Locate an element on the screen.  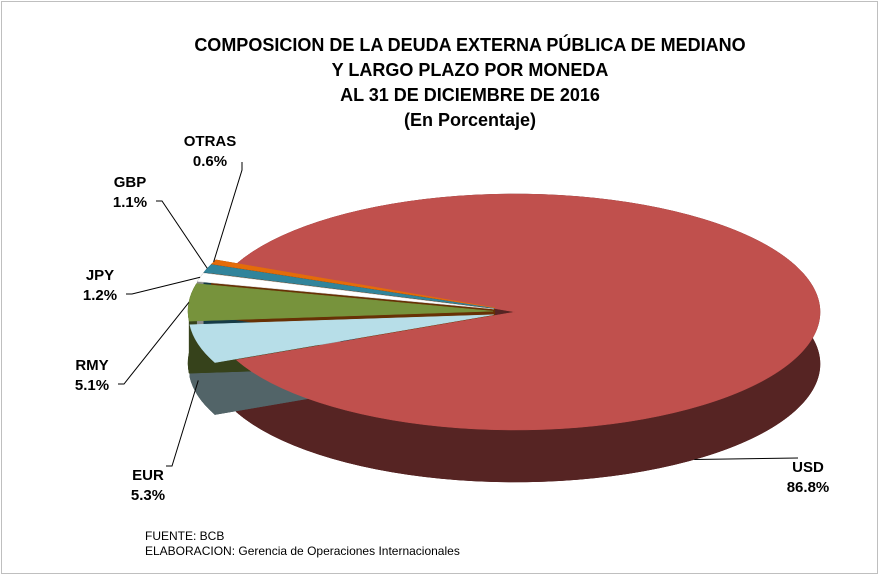
category-label: GBP is located at coordinates (130, 182).